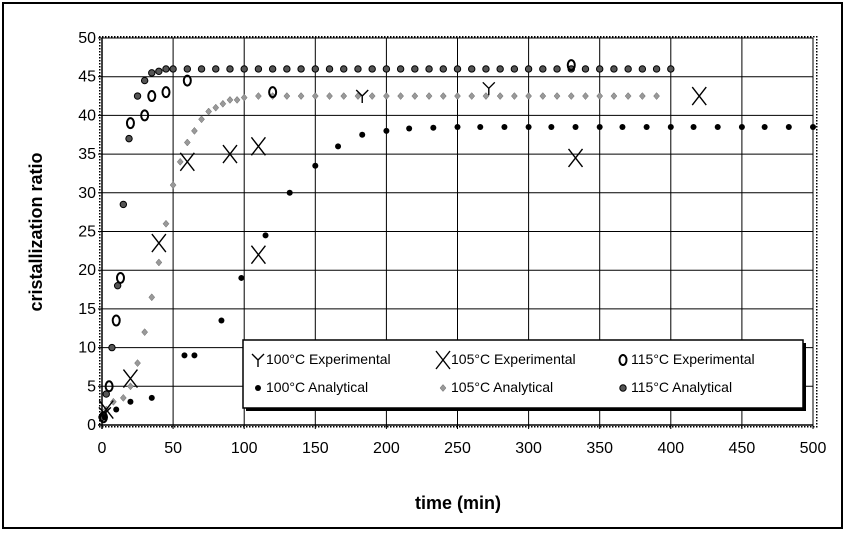 This screenshot has height=533, width=847. I want to click on y-tick-label: 35, so click(87, 154).